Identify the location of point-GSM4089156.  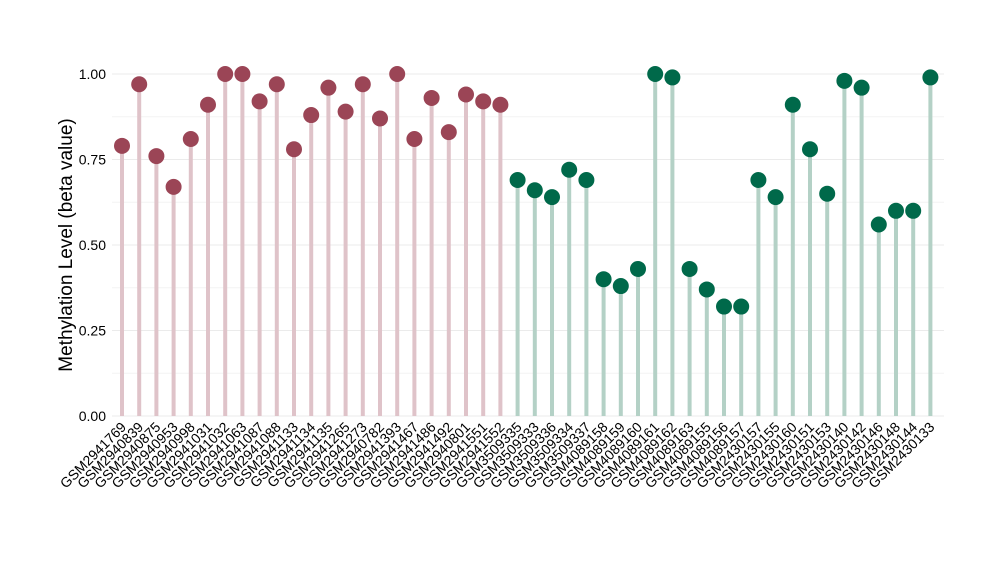
(724, 306).